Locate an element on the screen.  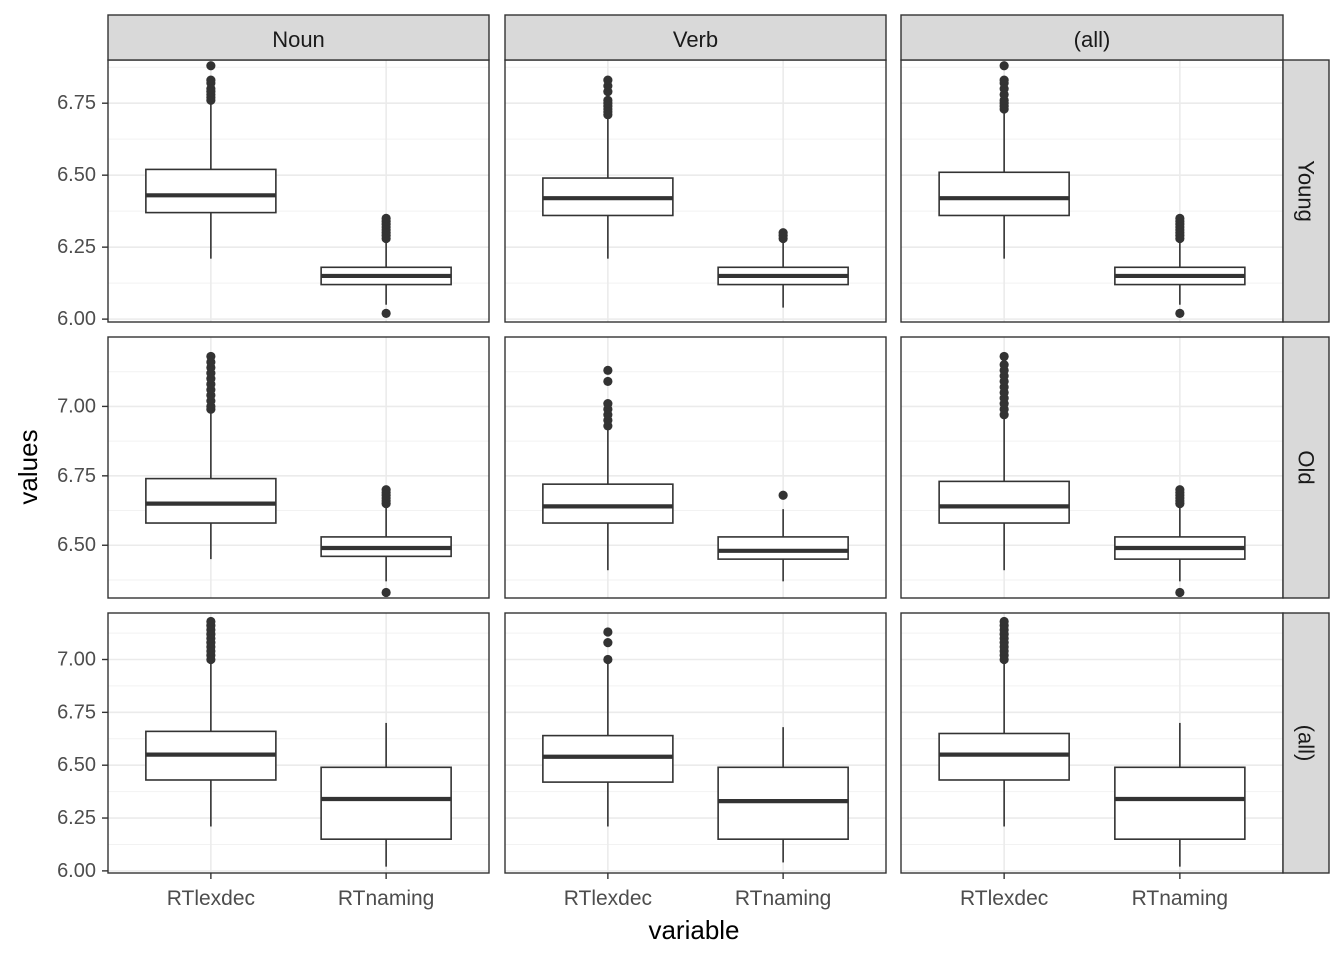
facet-strip-column-label: Noun is located at coordinates (298, 39).